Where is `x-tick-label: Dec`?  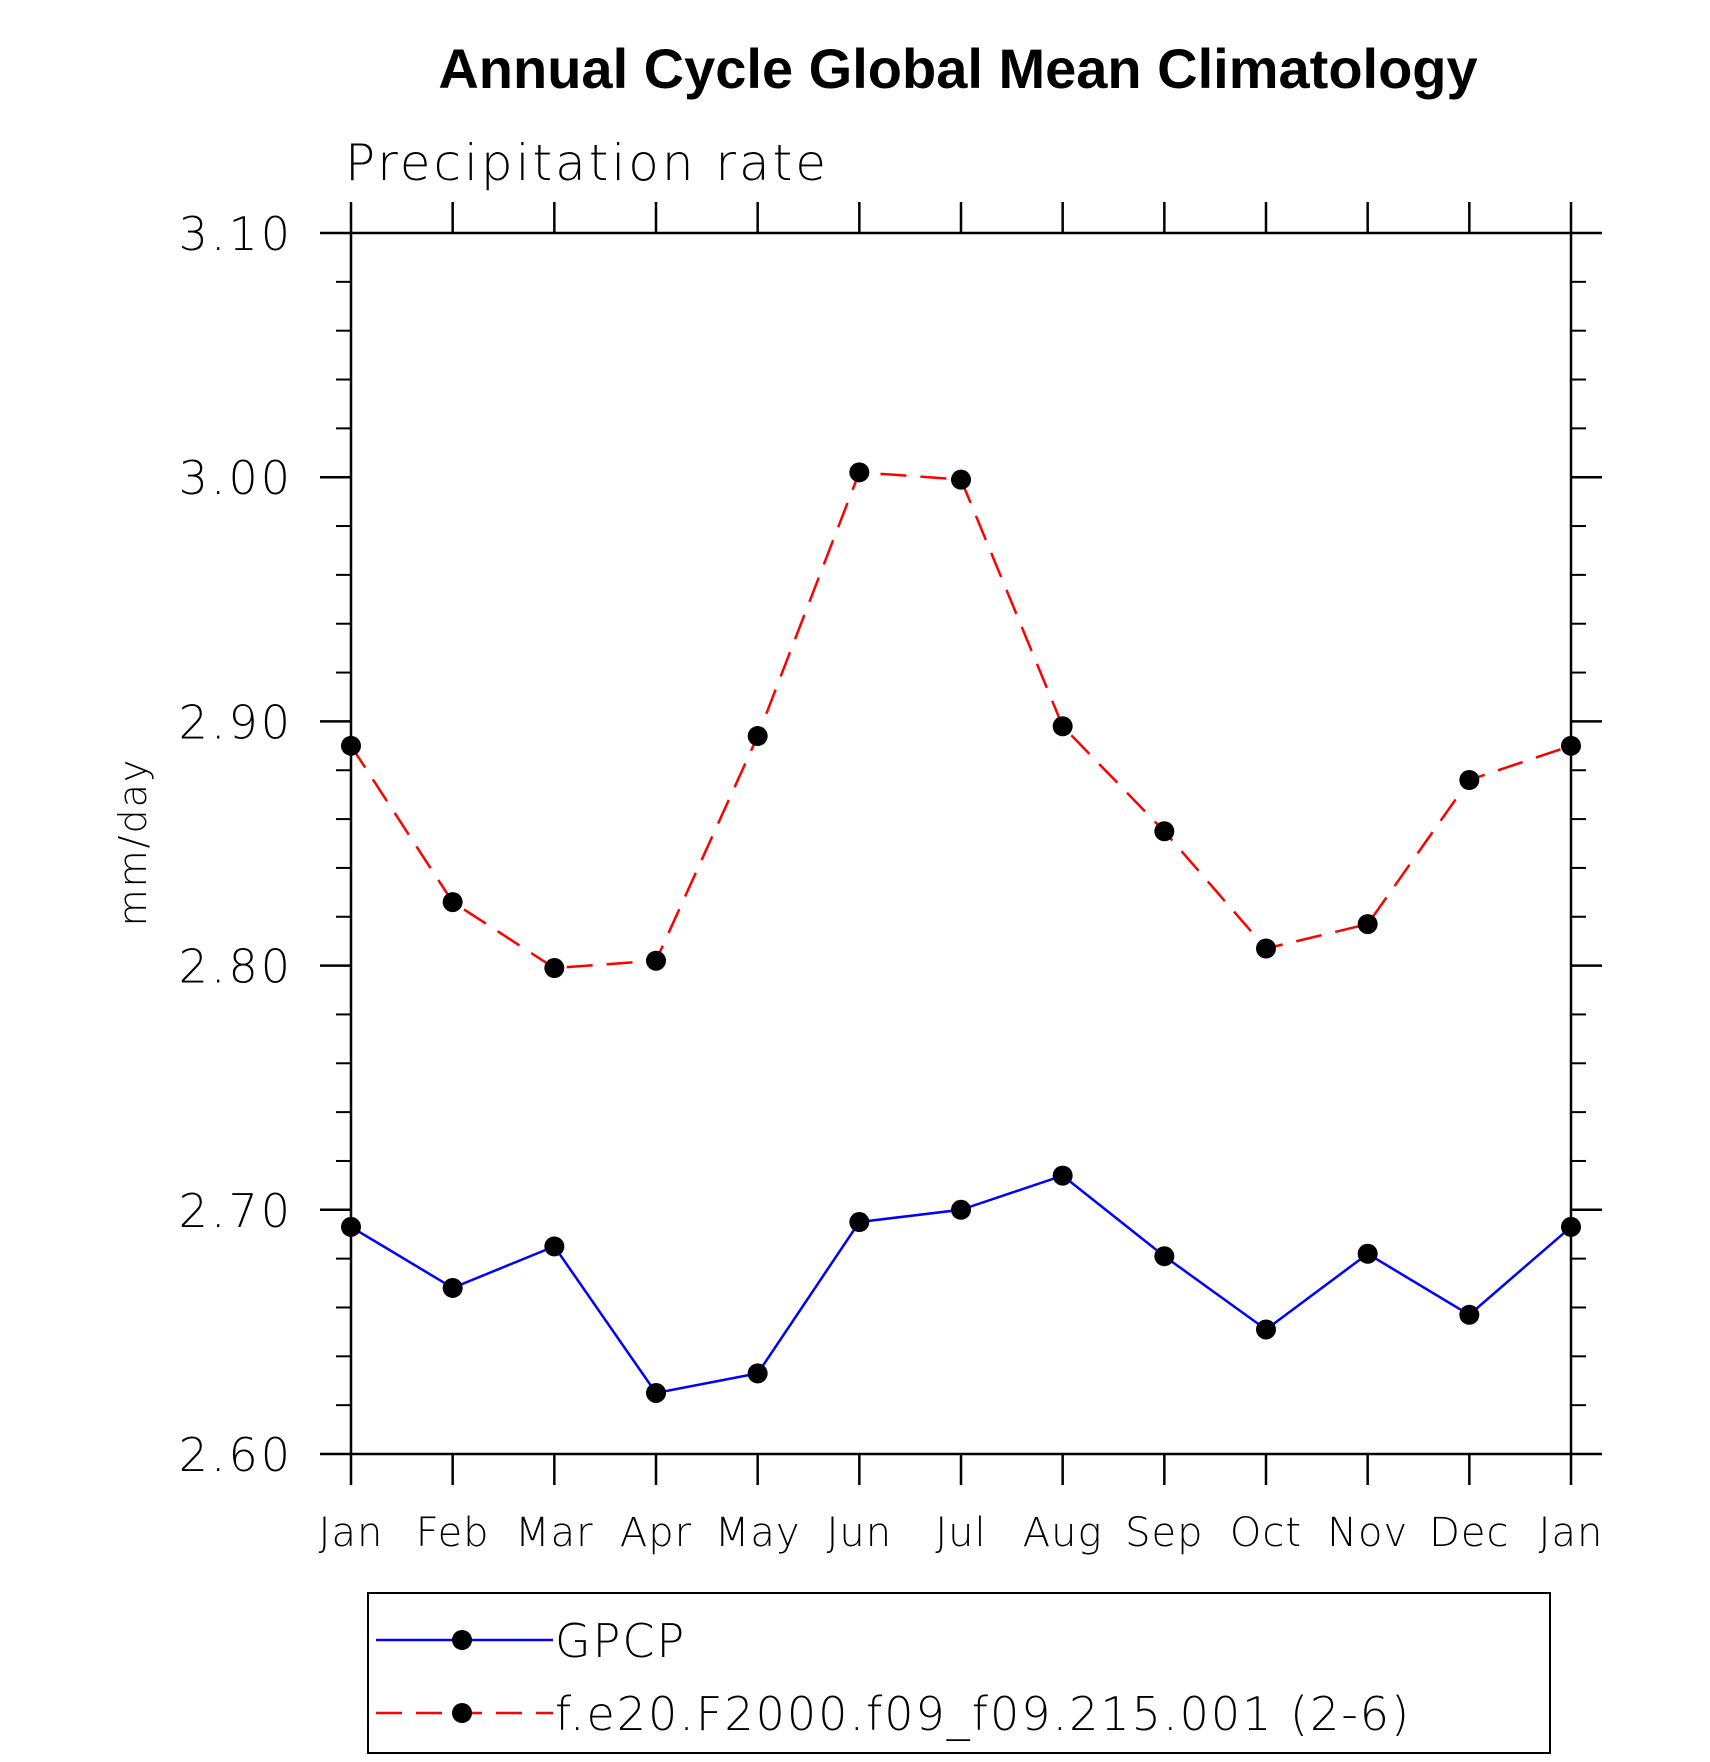
x-tick-label: Dec is located at coordinates (1469, 1533).